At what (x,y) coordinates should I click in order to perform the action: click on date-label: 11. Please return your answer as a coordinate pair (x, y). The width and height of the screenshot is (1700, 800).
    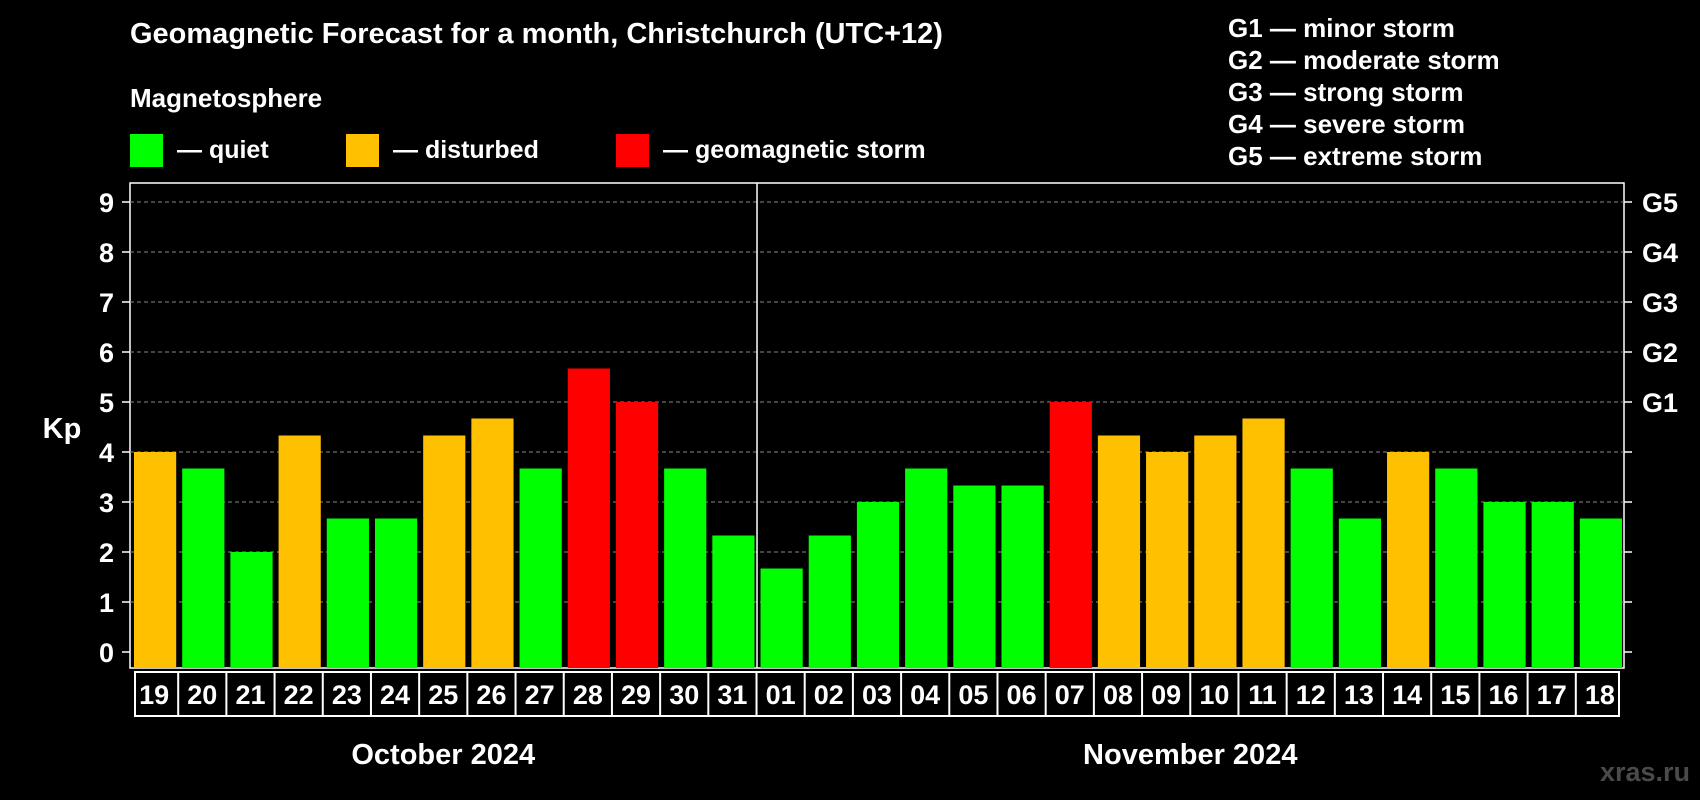
    Looking at the image, I should click on (1262, 695).